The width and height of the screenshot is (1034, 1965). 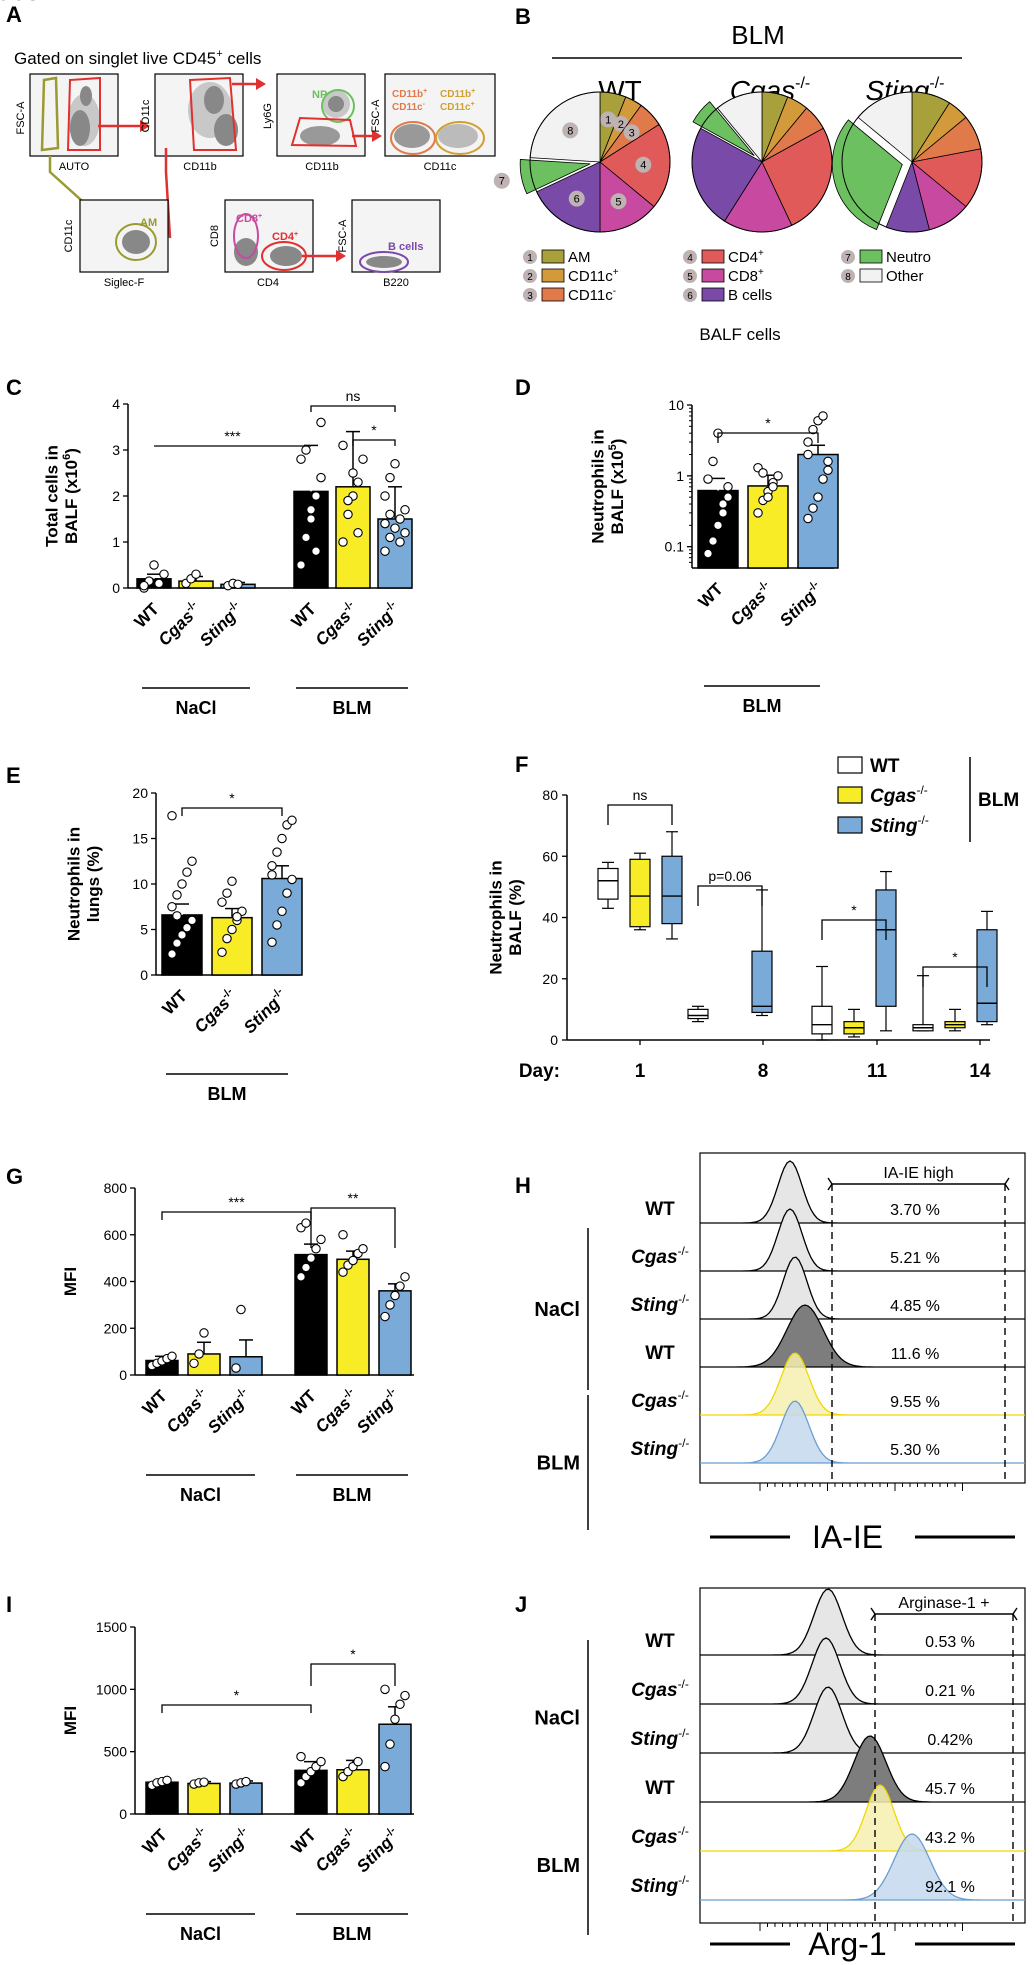 What do you see at coordinates (848, 277) in the screenshot?
I see `legend-number: 8` at bounding box center [848, 277].